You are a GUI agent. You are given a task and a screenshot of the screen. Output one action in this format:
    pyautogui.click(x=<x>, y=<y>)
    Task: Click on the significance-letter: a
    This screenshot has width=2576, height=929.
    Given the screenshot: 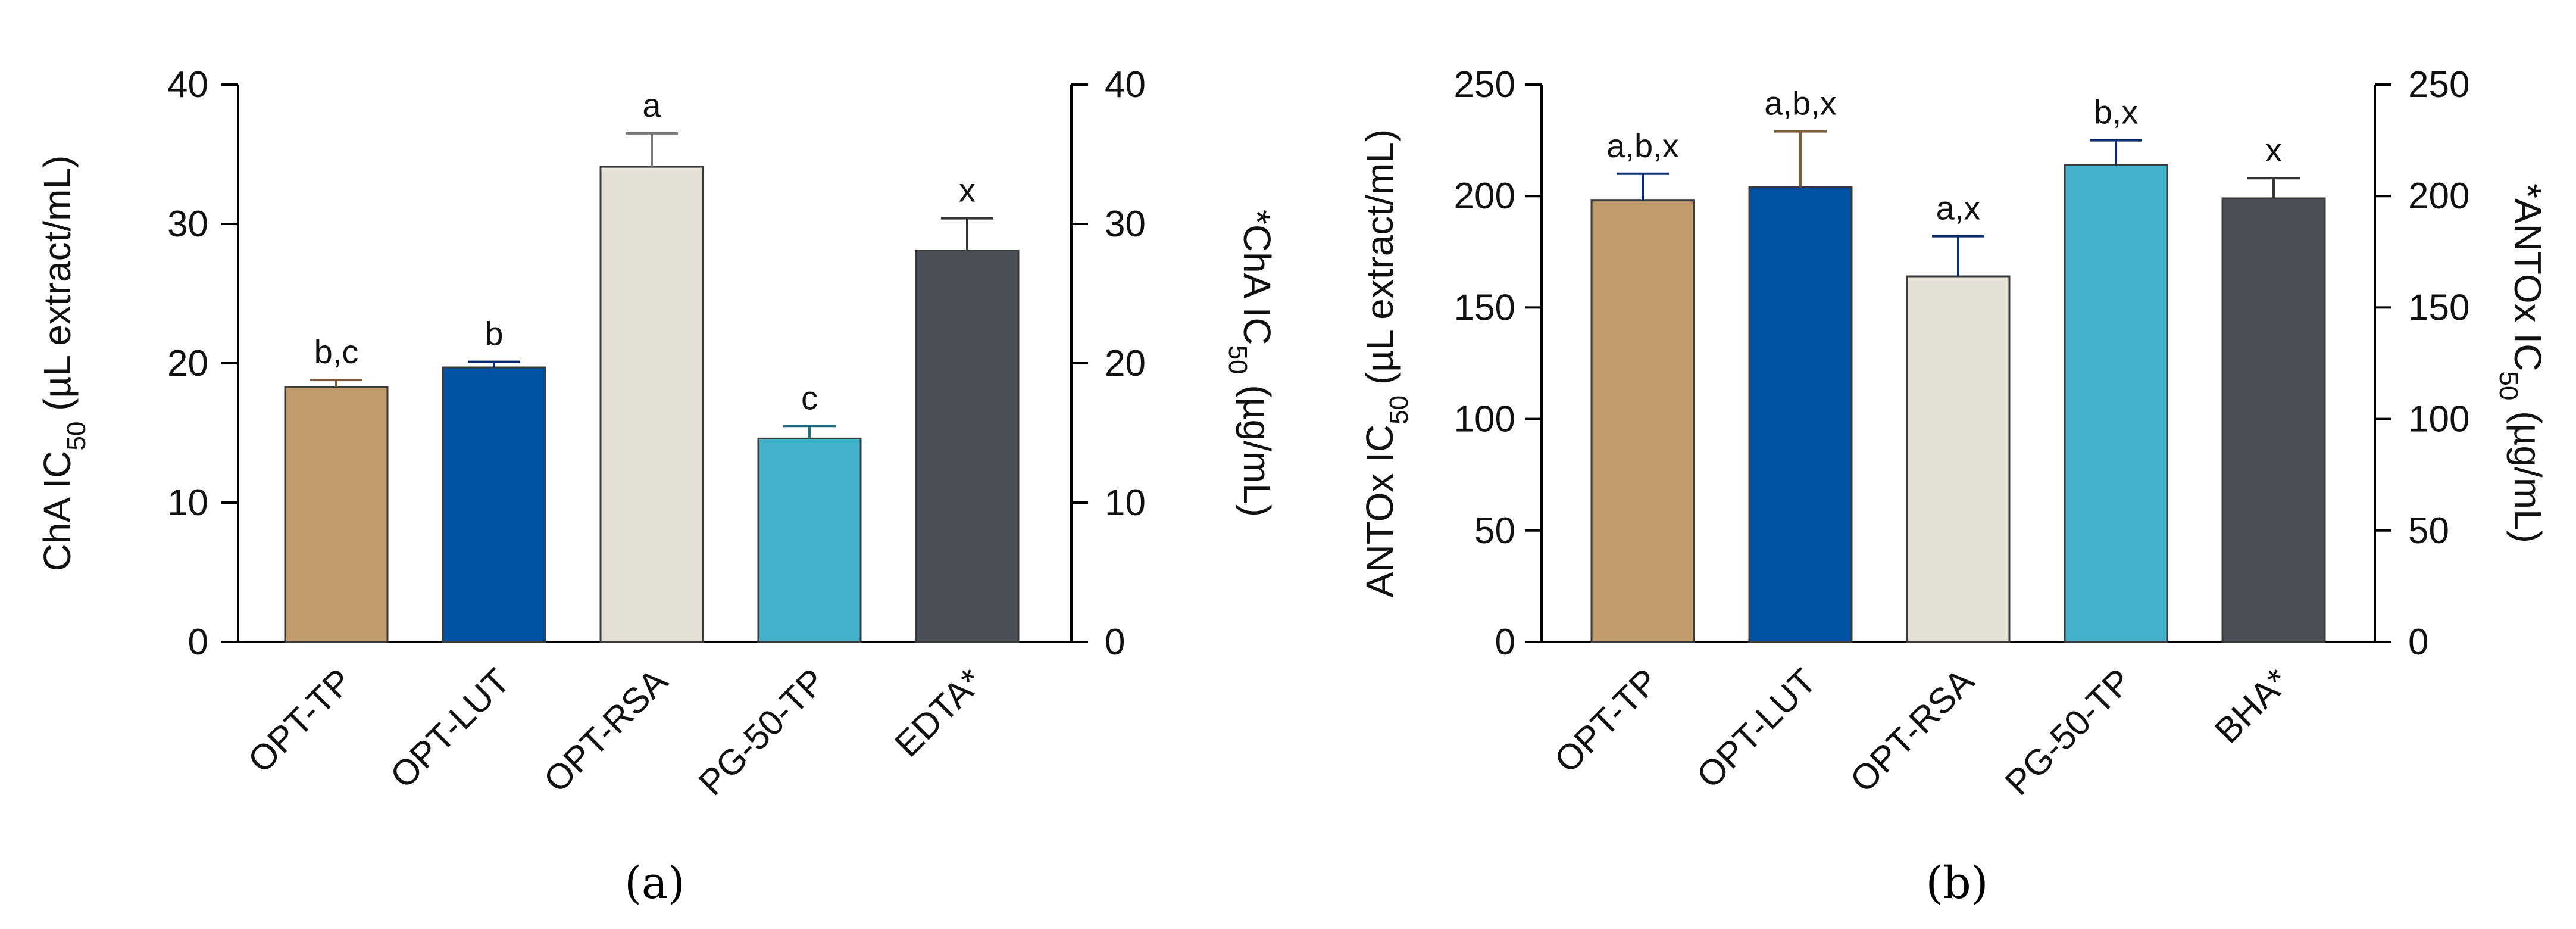 What is the action you would take?
    pyautogui.click(x=651, y=105)
    